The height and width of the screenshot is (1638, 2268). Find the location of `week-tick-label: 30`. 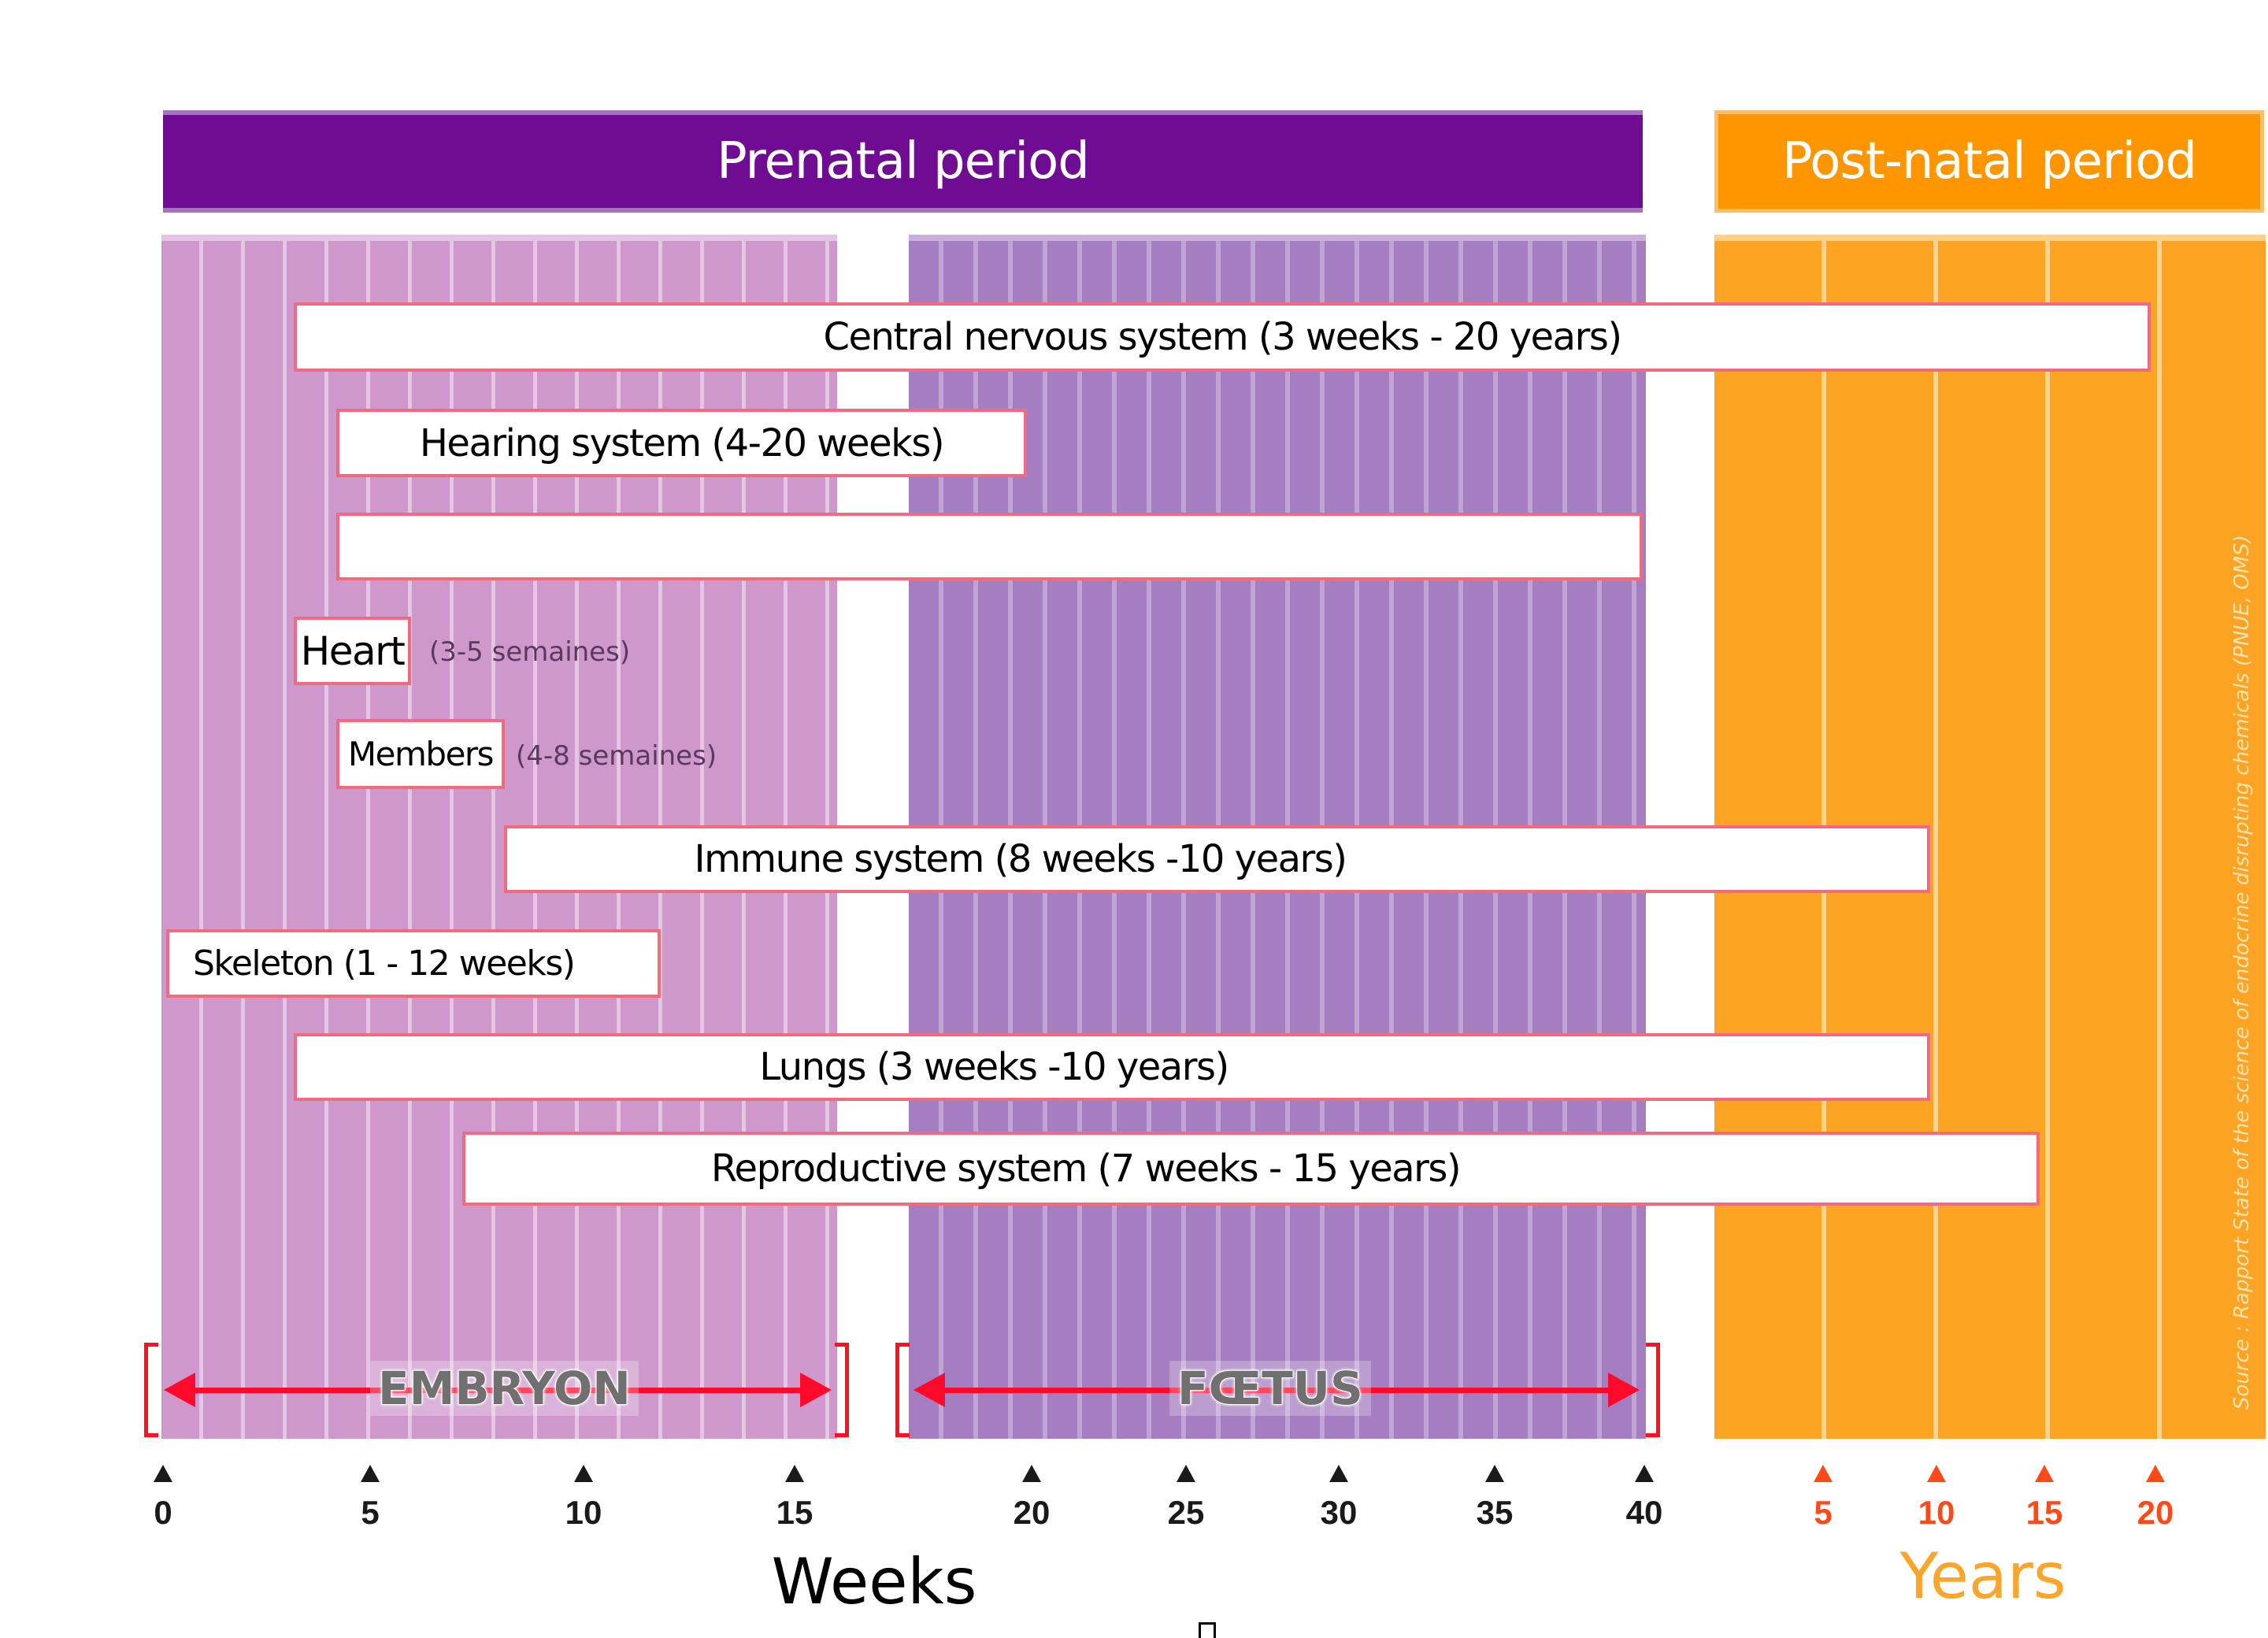

week-tick-label: 30 is located at coordinates (1339, 1512).